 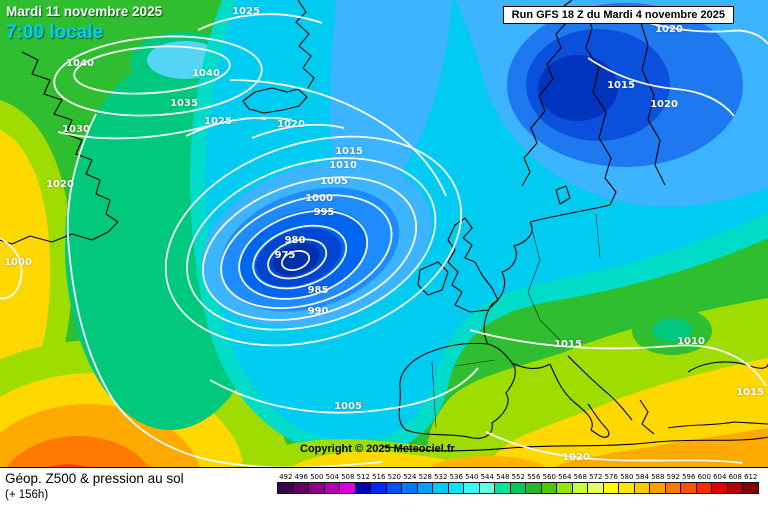 What do you see at coordinates (394, 477) in the screenshot?
I see `colorbar-value: 520` at bounding box center [394, 477].